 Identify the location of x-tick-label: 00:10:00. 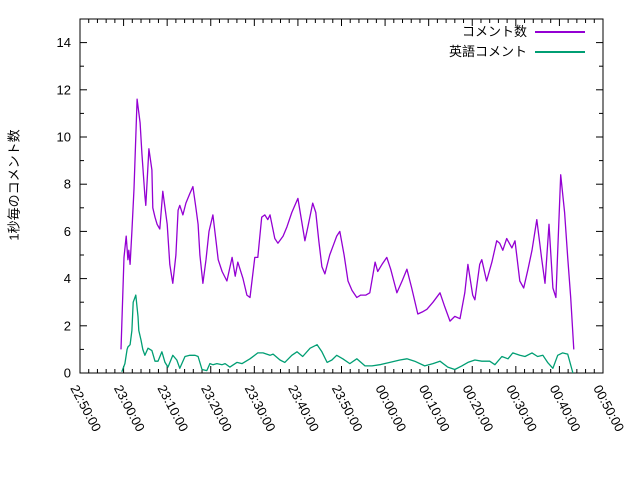
(434, 408).